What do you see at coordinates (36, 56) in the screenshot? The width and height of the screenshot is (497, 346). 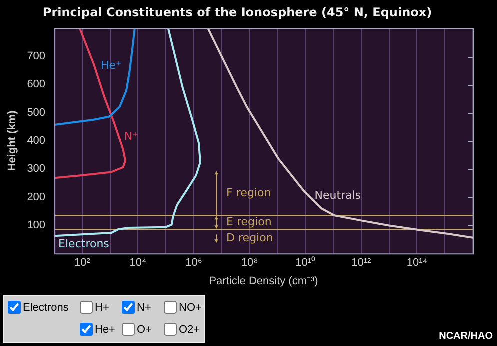 I see `y-tick-label: 700` at bounding box center [36, 56].